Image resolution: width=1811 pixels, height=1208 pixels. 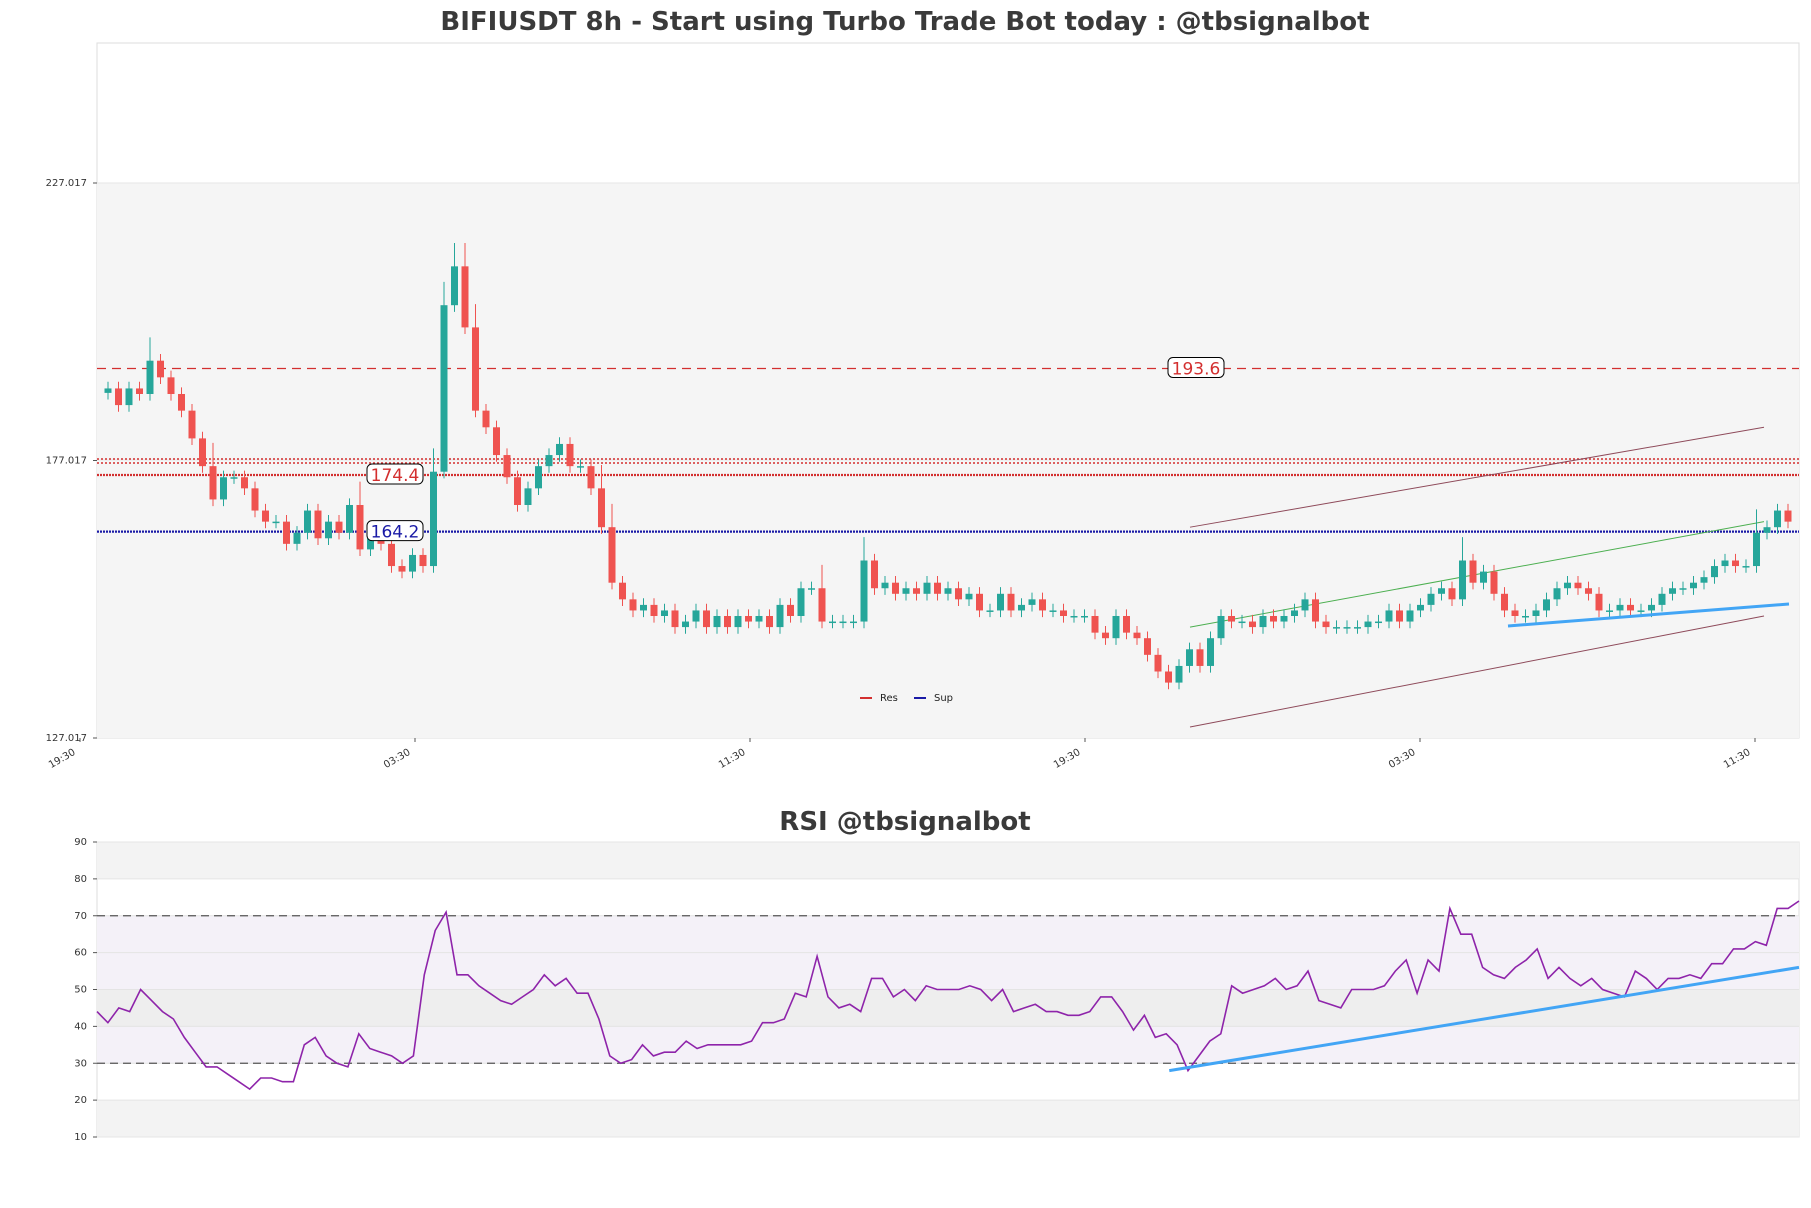 What do you see at coordinates (66, 183) in the screenshot?
I see `price-y-tick-label: 227.017` at bounding box center [66, 183].